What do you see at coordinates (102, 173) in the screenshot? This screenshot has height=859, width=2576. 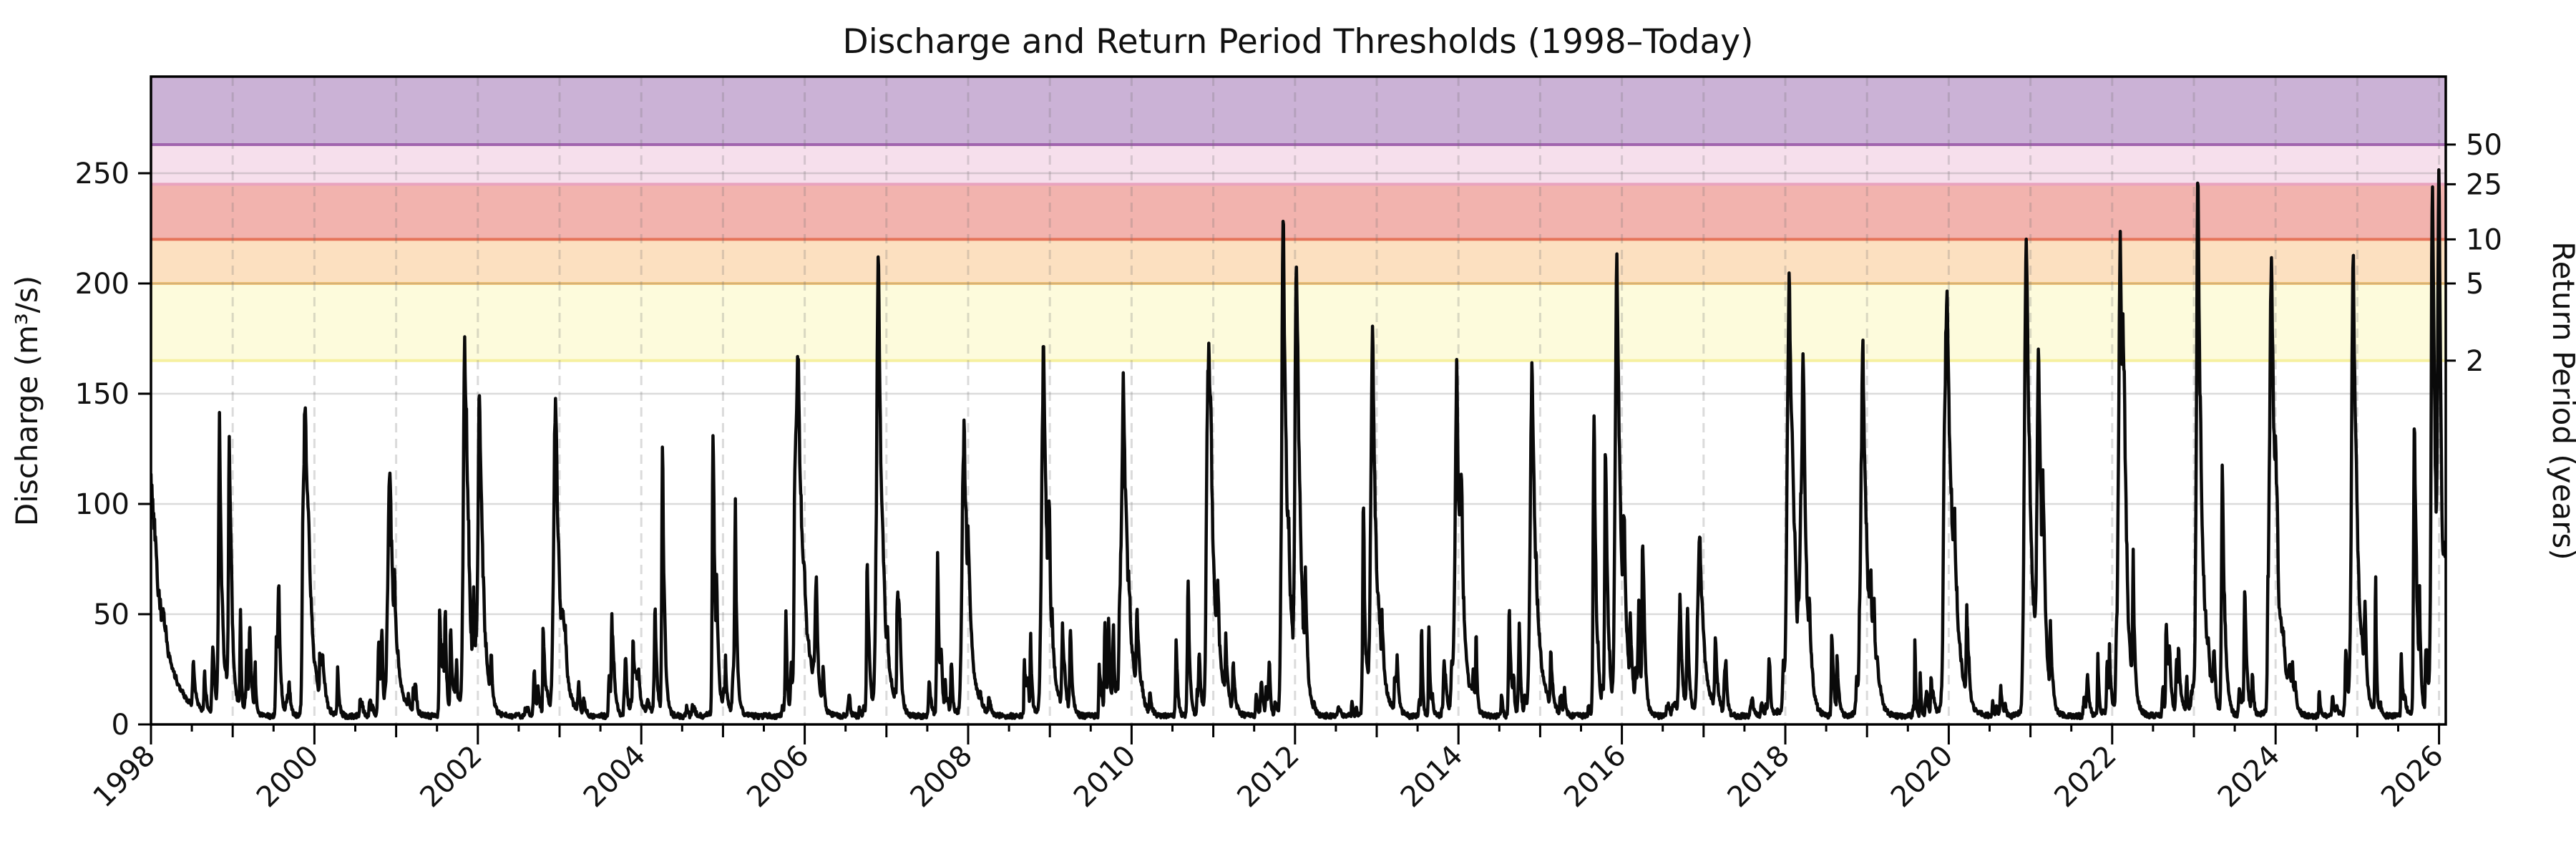 I see `y-tick-label-left-250: 250` at bounding box center [102, 173].